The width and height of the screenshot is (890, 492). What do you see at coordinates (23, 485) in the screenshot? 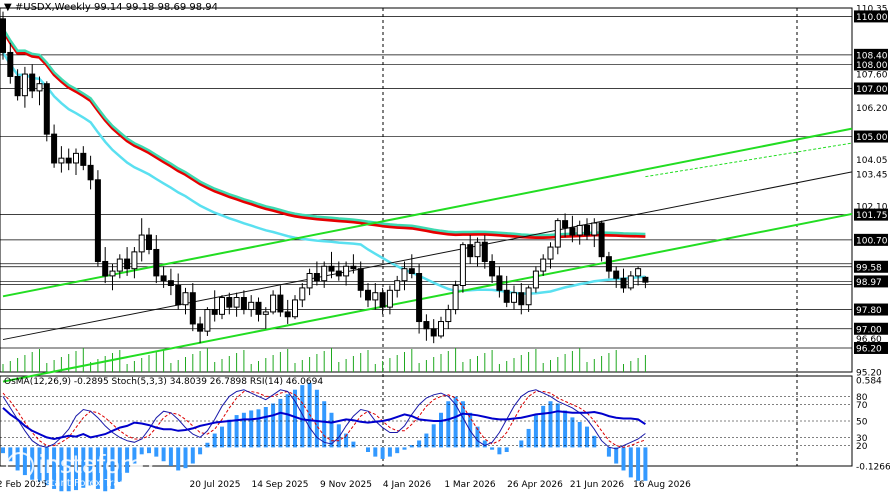
I see `time-tick-label: 2 Feb 2025` at bounding box center [23, 485].